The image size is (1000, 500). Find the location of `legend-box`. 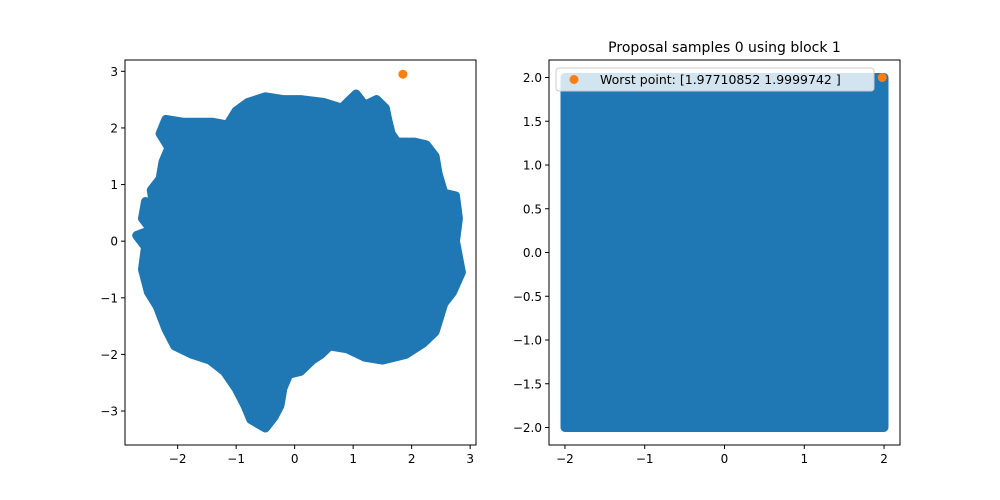

legend-box is located at coordinates (715, 79).